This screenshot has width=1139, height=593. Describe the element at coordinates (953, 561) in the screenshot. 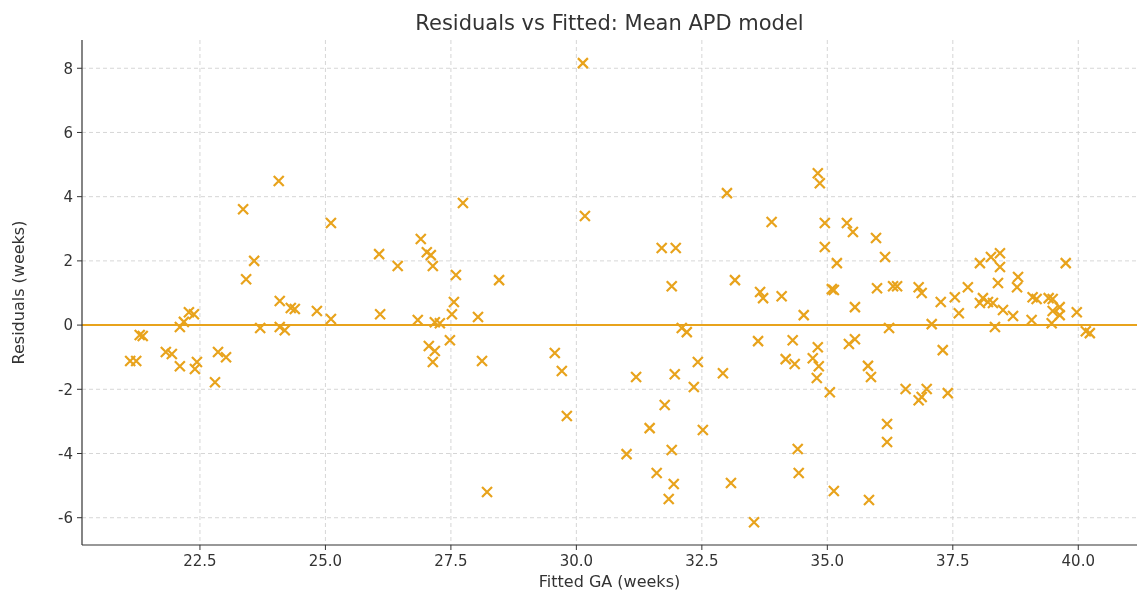

I see `x-tick-label: 37.5` at that location.